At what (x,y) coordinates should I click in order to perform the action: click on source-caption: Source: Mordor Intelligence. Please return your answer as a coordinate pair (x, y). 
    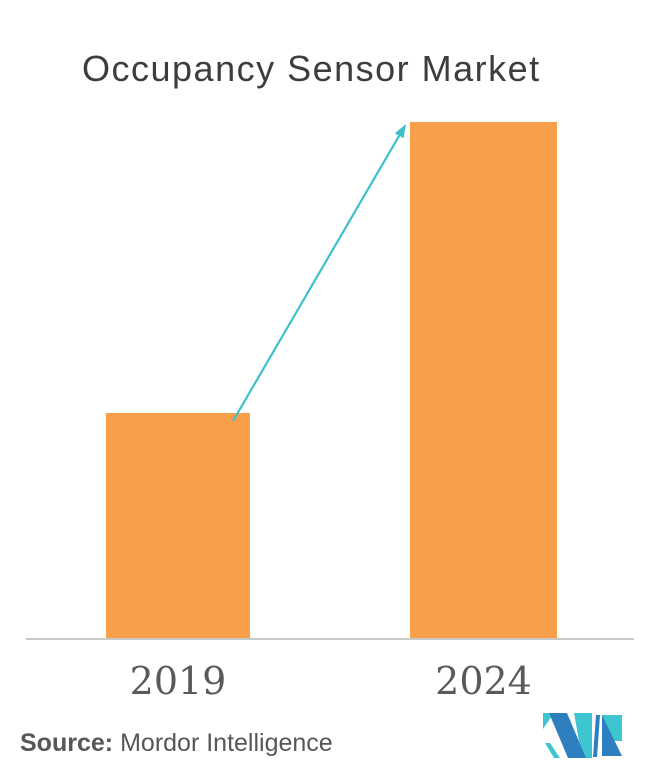
    Looking at the image, I should click on (176, 743).